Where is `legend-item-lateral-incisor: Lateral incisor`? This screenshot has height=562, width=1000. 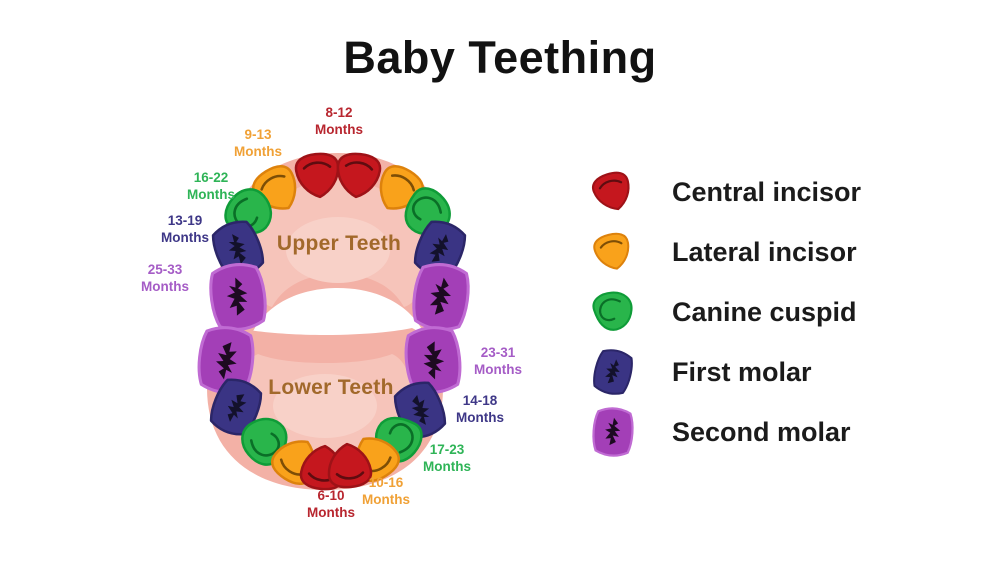
legend-item-lateral-incisor: Lateral incisor is located at coordinates (722, 252).